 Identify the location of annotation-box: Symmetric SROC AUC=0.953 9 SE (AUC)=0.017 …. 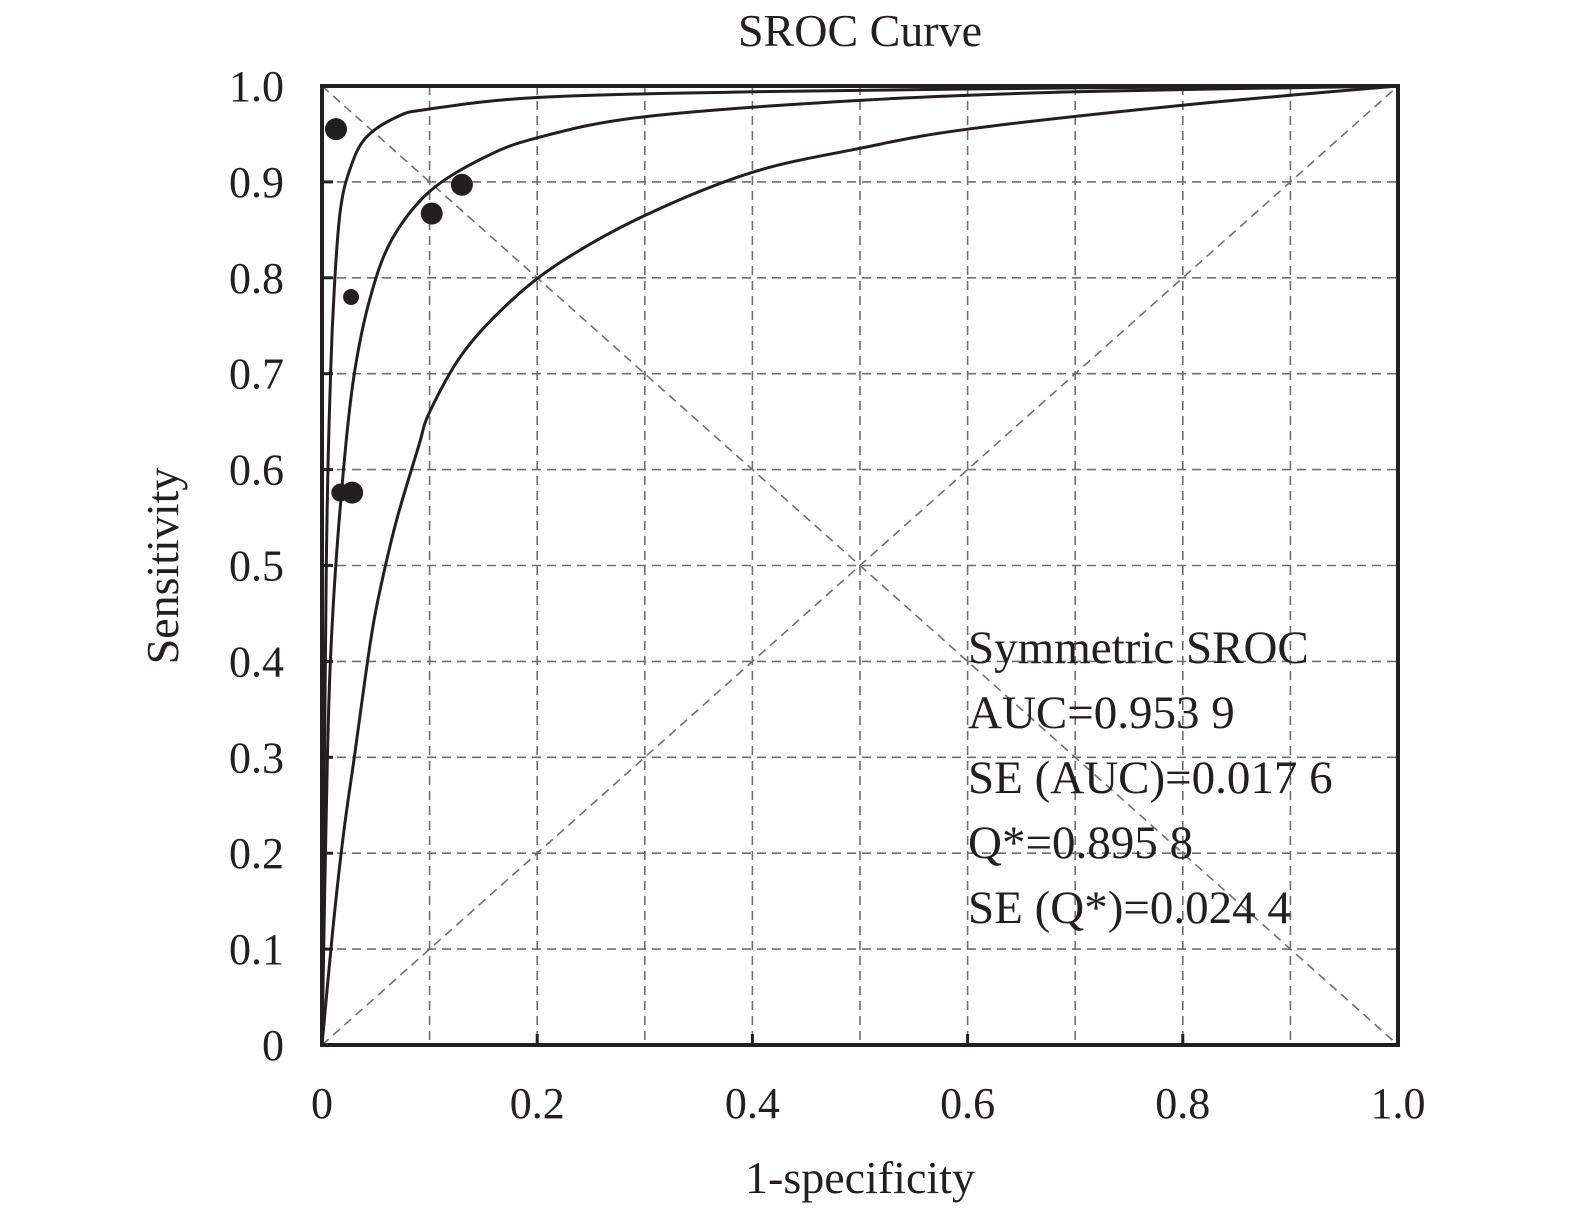
(1150, 778).